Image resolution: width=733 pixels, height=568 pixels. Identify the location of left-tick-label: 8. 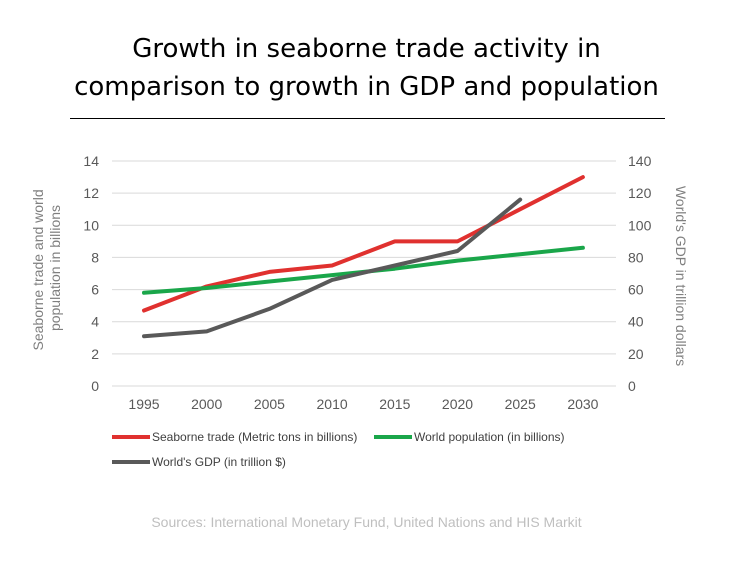
(95, 257).